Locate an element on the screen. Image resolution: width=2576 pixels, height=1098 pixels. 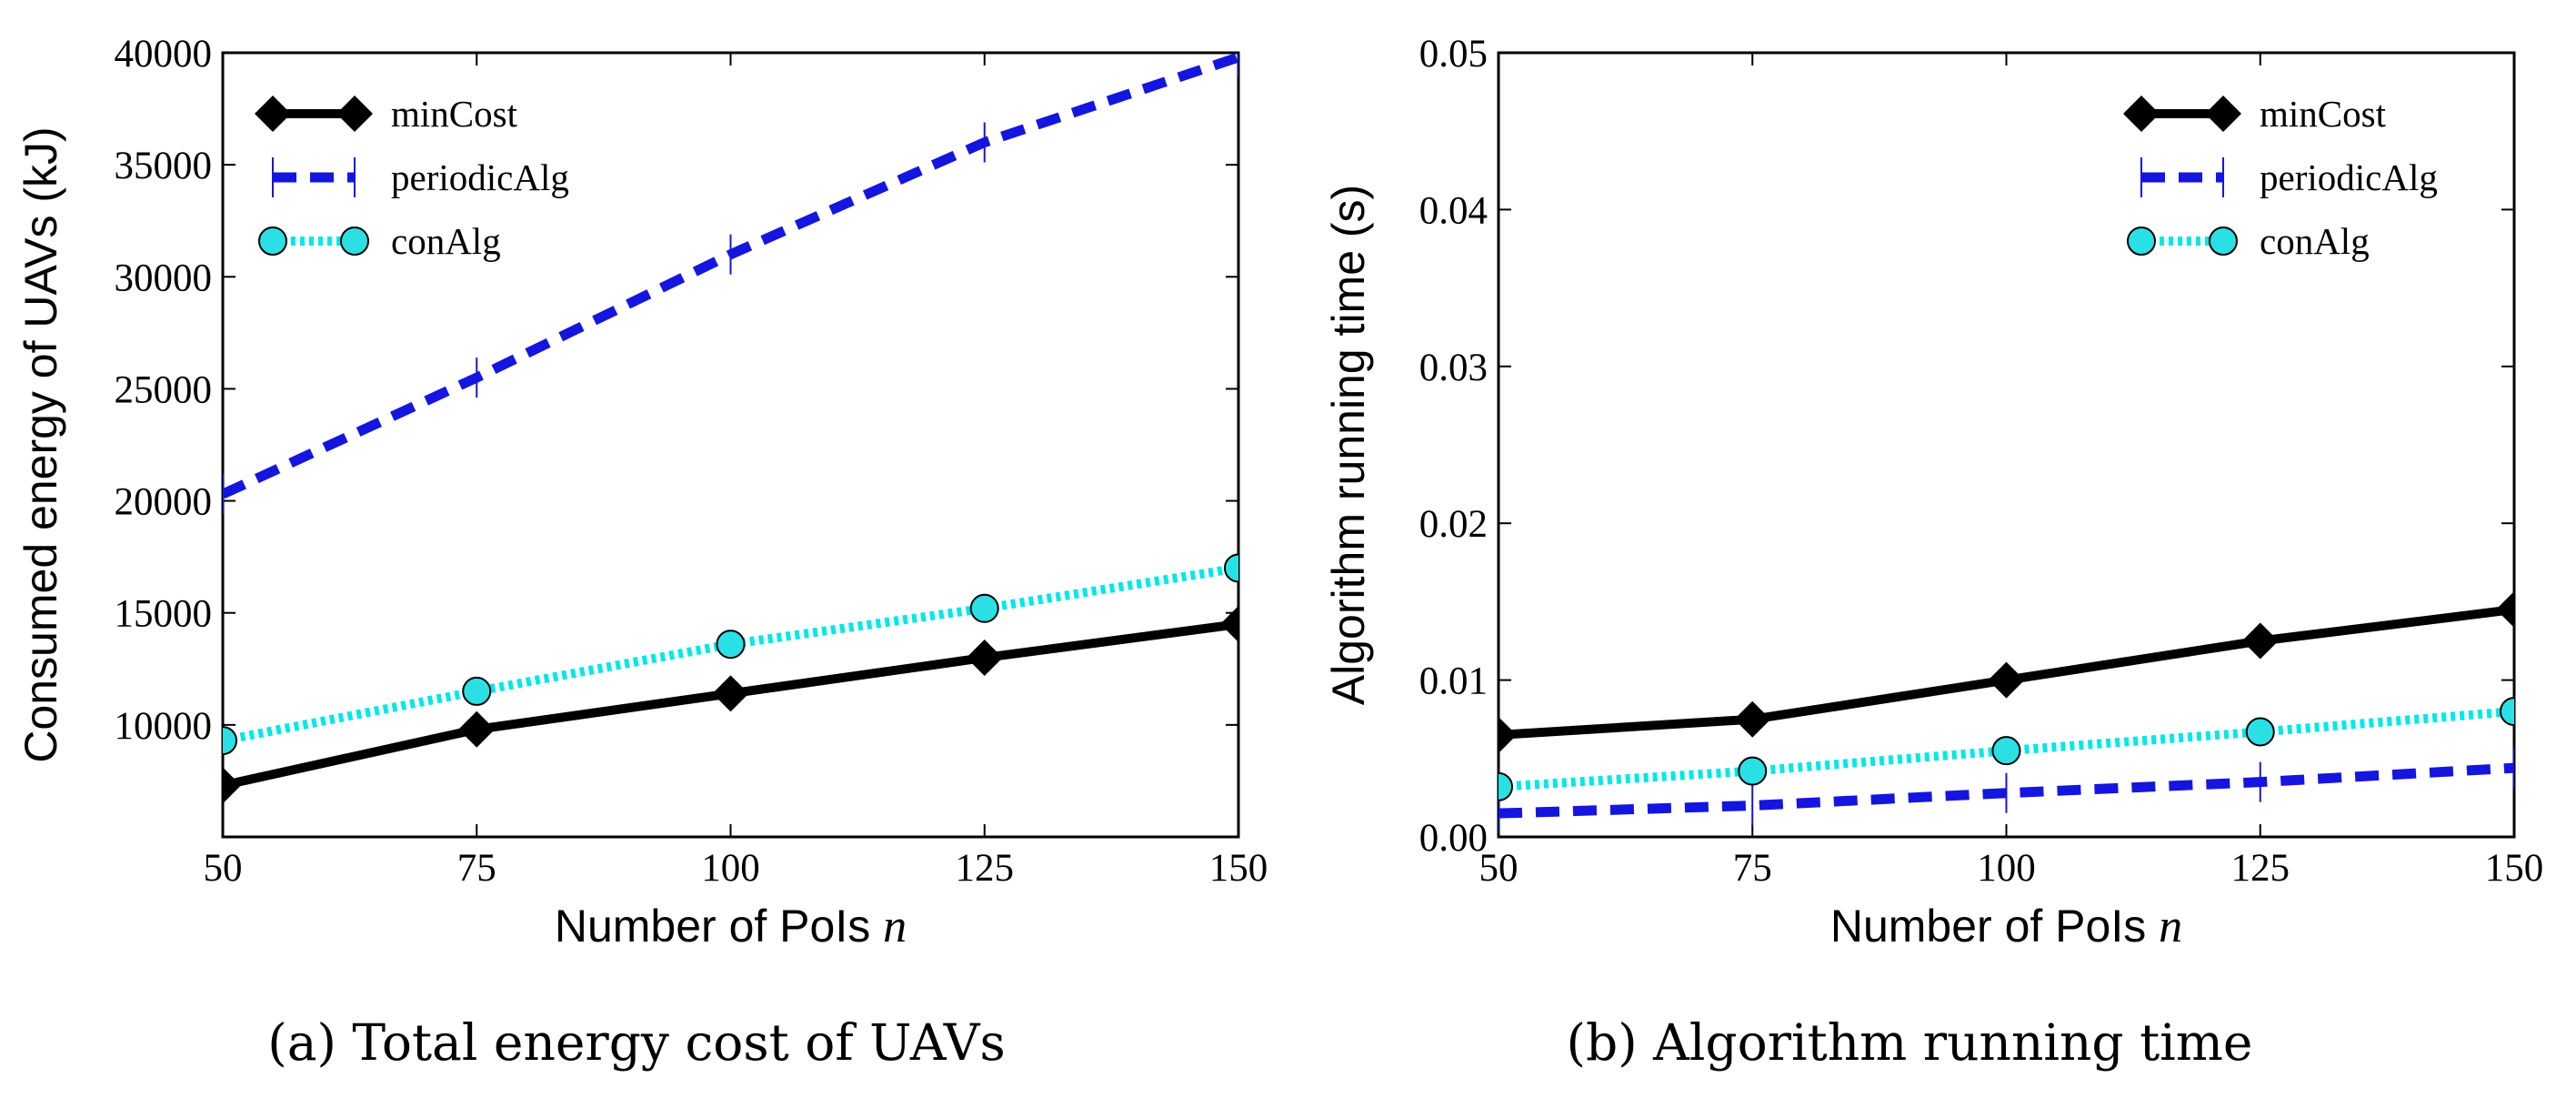
runtime-plot-area is located at coordinates (2006, 712).